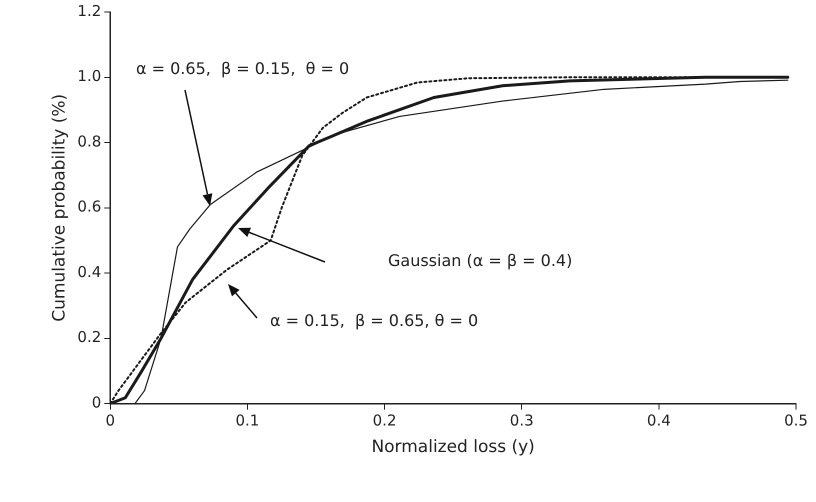  I want to click on y-tick-label: 0, so click(97, 402).